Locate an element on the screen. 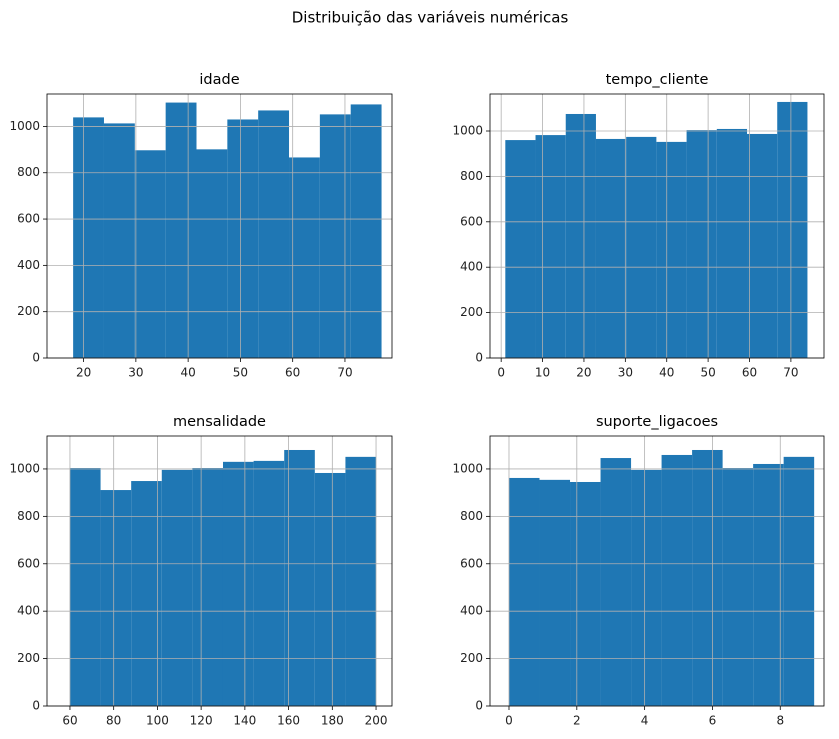 This screenshot has width=839, height=739. x-tick-label: 4 is located at coordinates (645, 721).